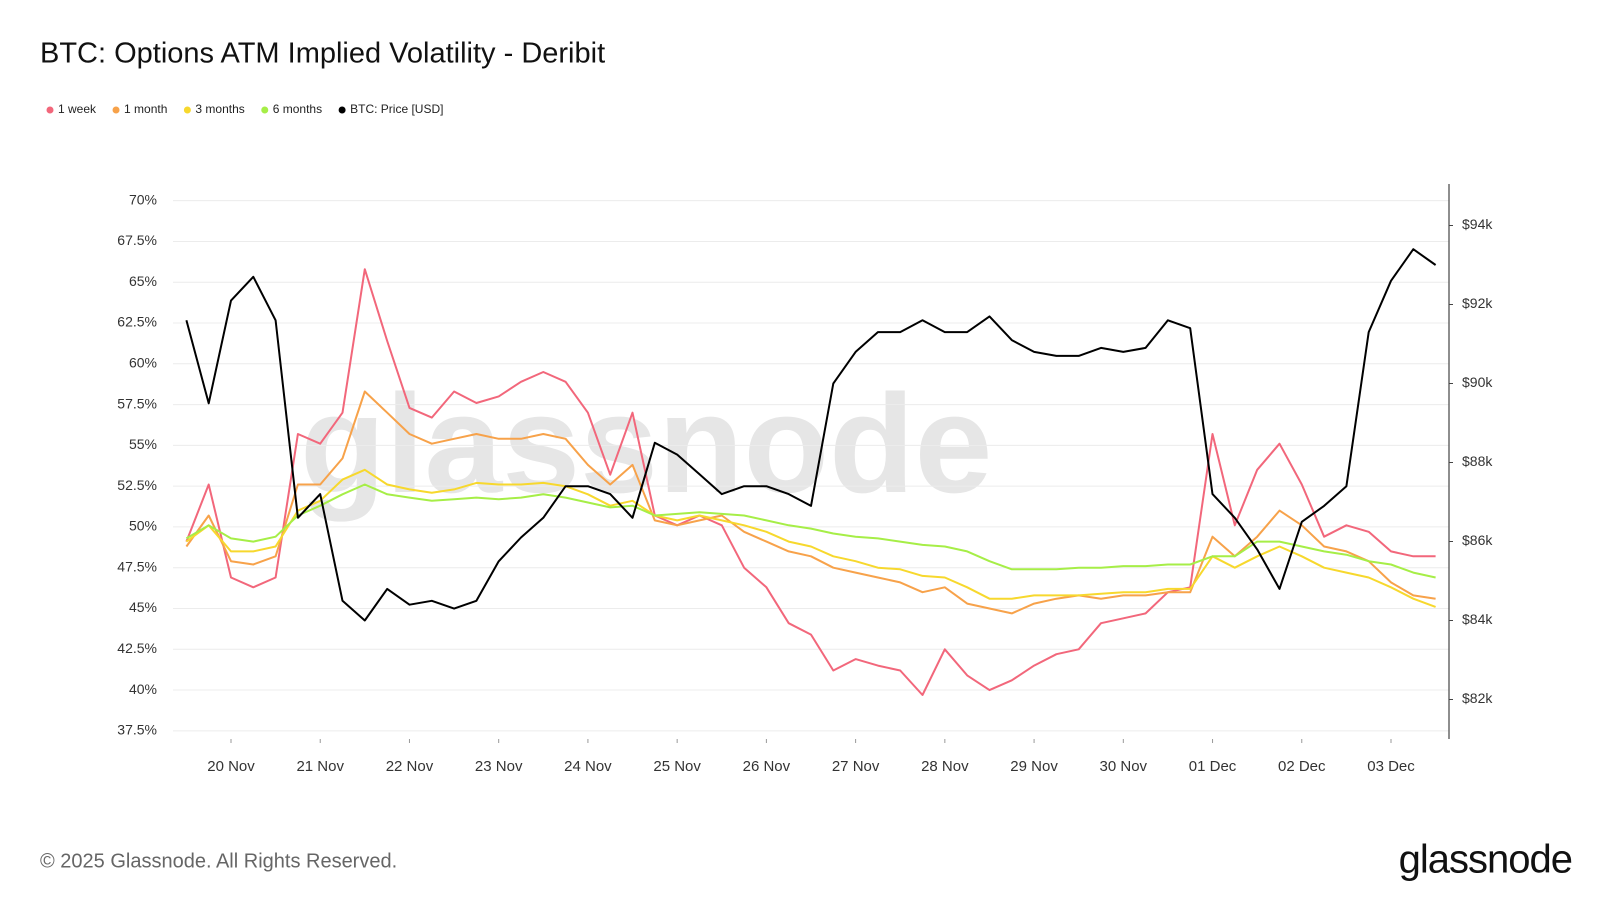 This screenshot has width=1600, height=900. What do you see at coordinates (137, 485) in the screenshot?
I see `y-tick-label: 52.5%` at bounding box center [137, 485].